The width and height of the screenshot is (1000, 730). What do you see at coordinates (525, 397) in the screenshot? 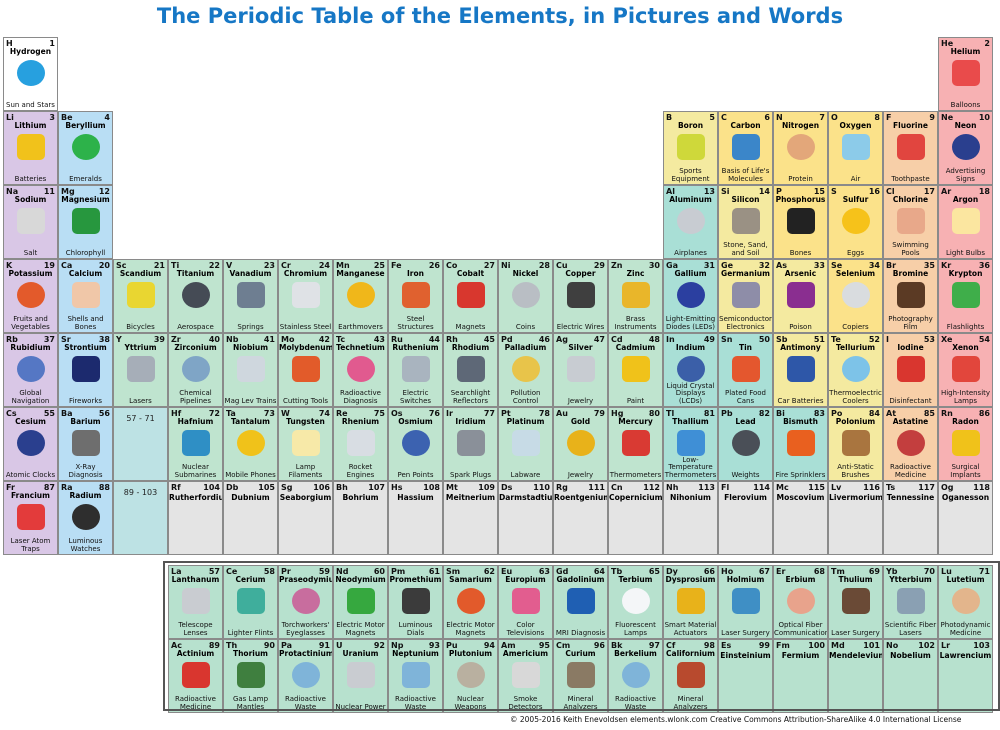
I see `element-use: Pollution Control` at bounding box center [525, 397].